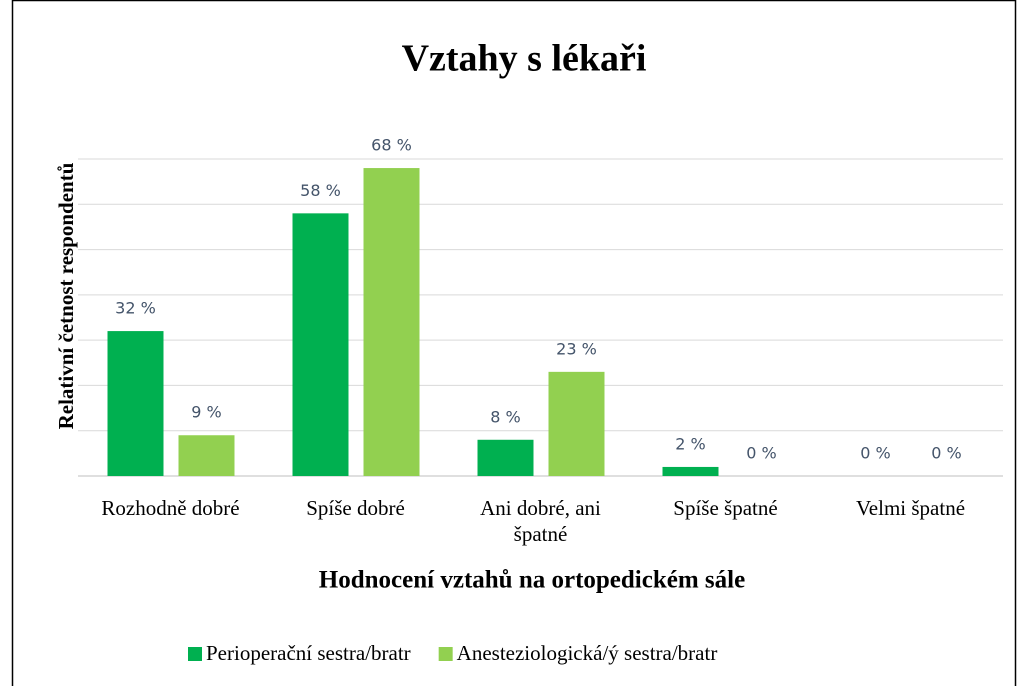 This screenshot has width=1017, height=686. What do you see at coordinates (540, 521) in the screenshot?
I see `x-tick-label: Ani dobré, ani špatné` at bounding box center [540, 521].